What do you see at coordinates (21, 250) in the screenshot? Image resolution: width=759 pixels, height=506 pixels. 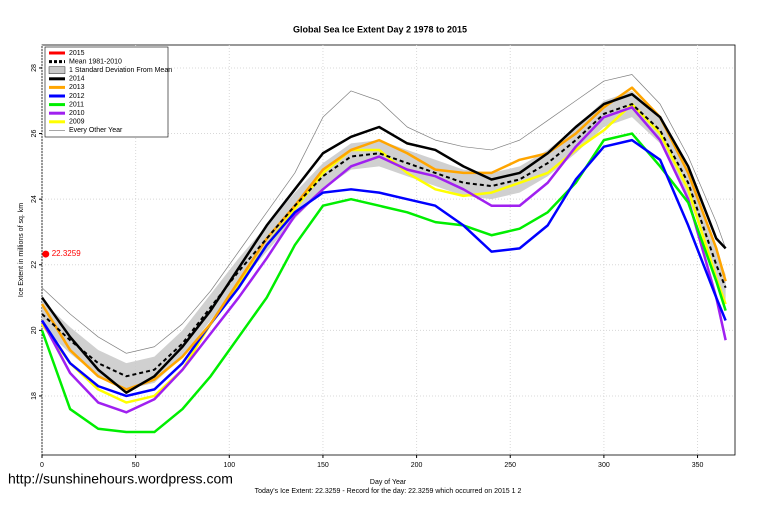 I see `y-axis-label: Ice Extent in millions of sq. km` at bounding box center [21, 250].